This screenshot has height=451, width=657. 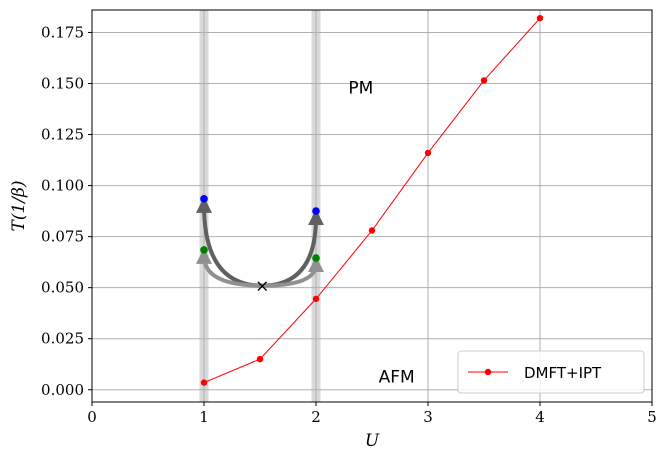 What do you see at coordinates (563, 373) in the screenshot?
I see `legend-label: DMFT+IPT` at bounding box center [563, 373].